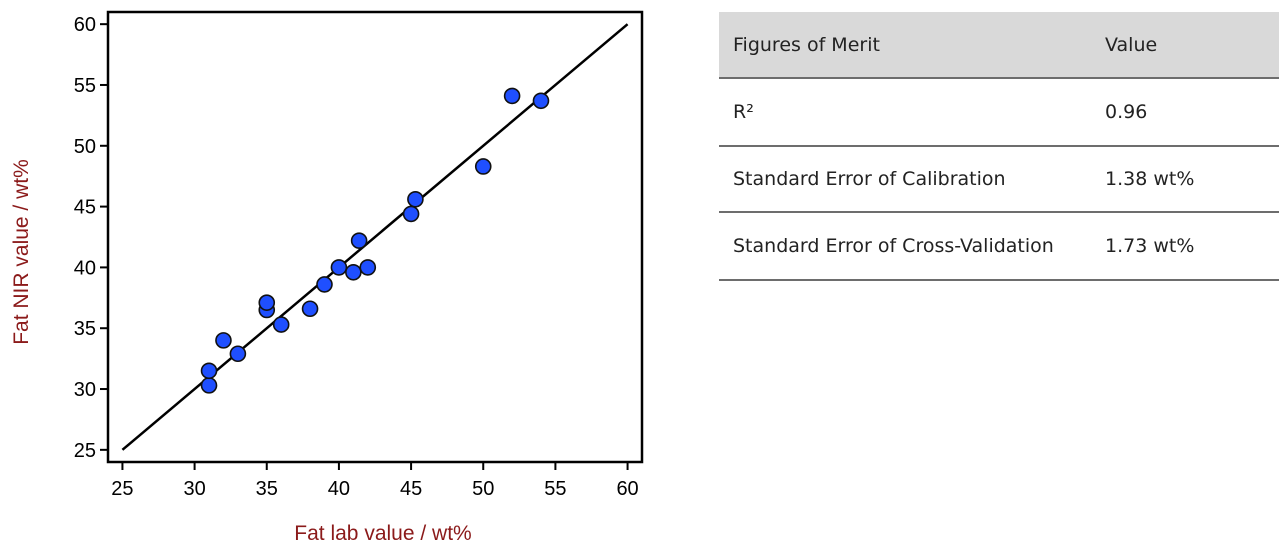  What do you see at coordinates (122, 489) in the screenshot?
I see `x-tick-label: 25` at bounding box center [122, 489].